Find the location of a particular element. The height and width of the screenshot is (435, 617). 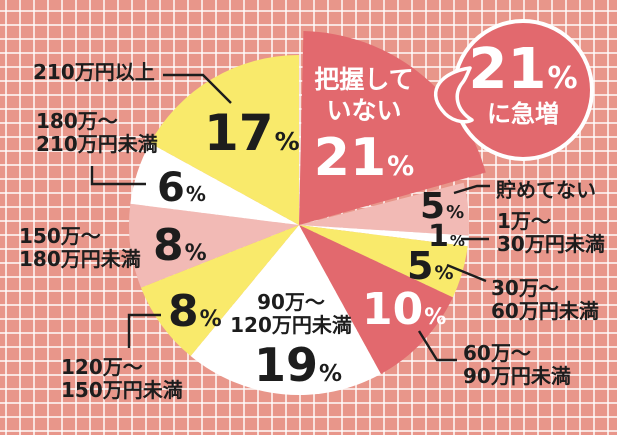

label-30-60: 30万〜 60万円未満 is located at coordinates (545, 300).